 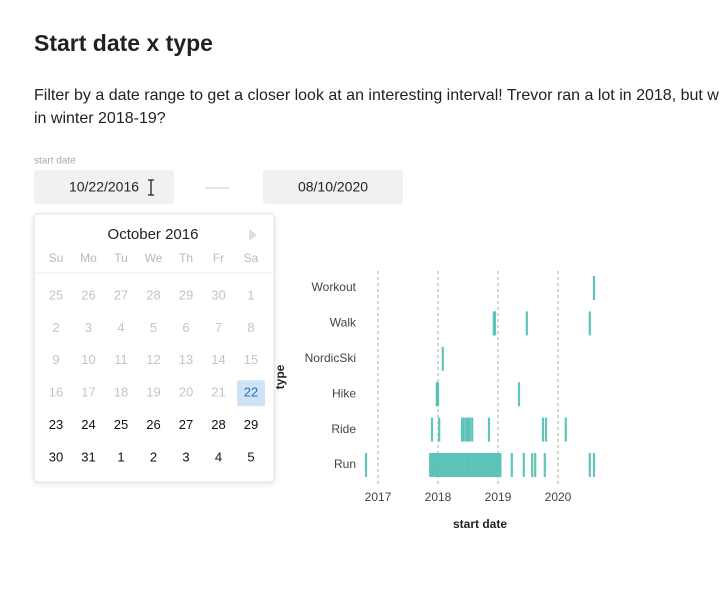 I want to click on weekday-label: Th, so click(x=186, y=258).